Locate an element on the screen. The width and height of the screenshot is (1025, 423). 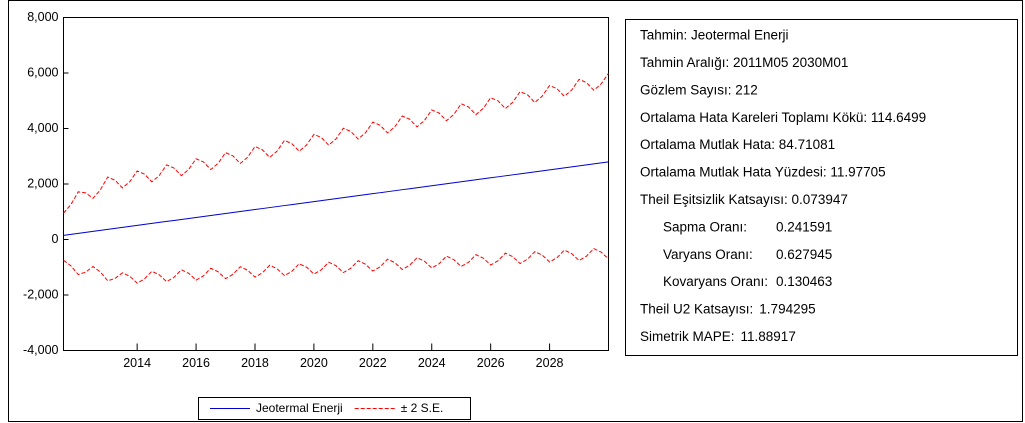
stat-value: 11.88917 is located at coordinates (768, 336).